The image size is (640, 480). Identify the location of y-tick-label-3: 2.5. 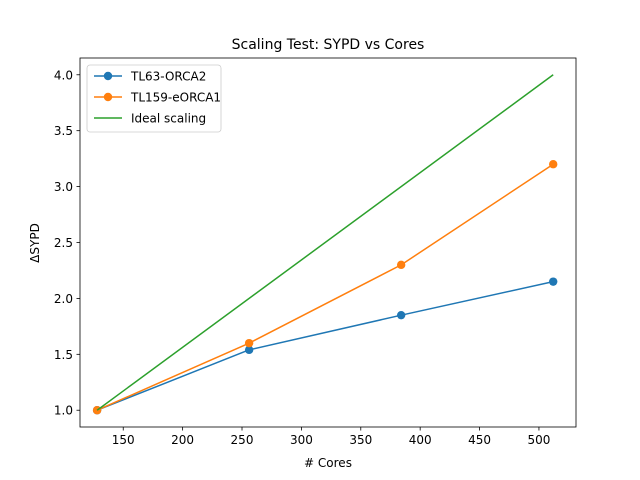
(63, 243).